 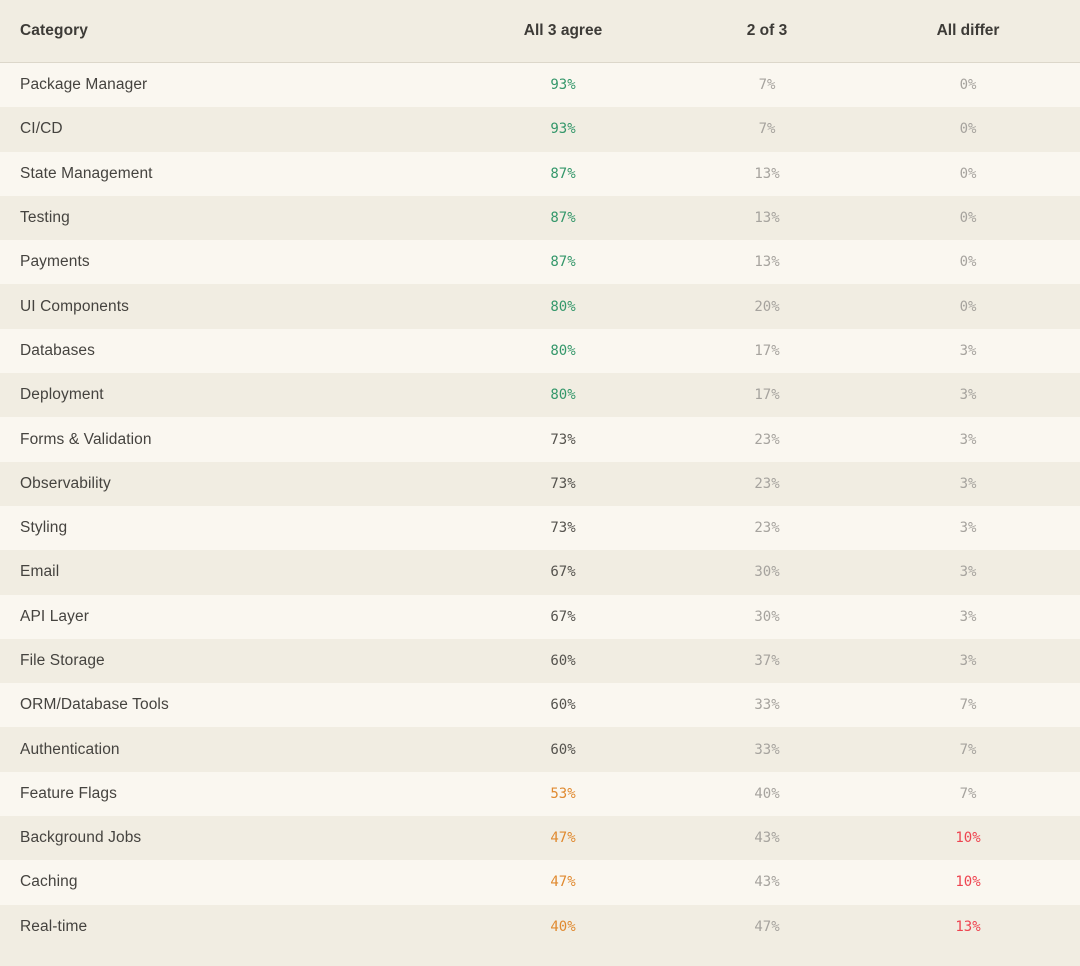 What do you see at coordinates (86, 439) in the screenshot?
I see `category-cell: Forms & Validation` at bounding box center [86, 439].